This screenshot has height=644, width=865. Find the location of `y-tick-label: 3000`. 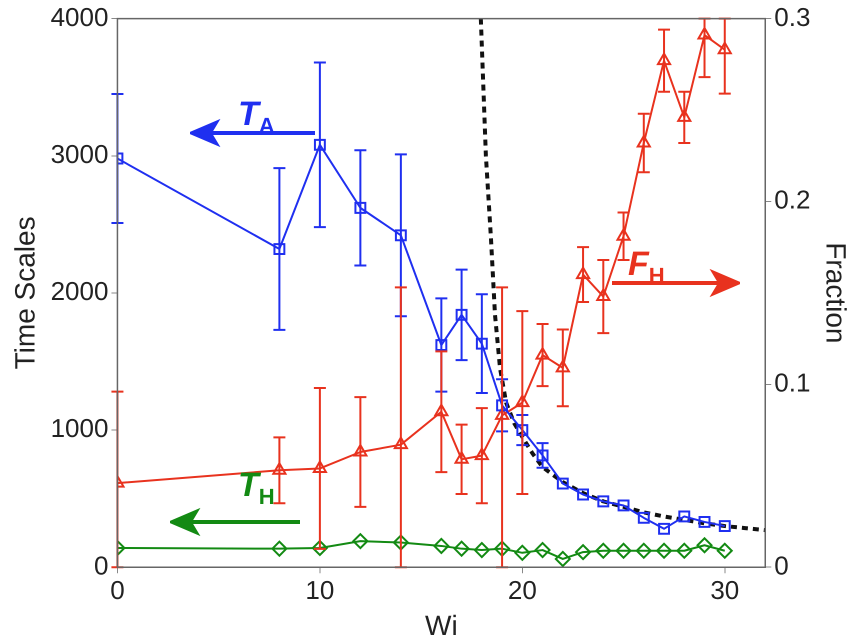

y-tick-label: 3000 is located at coordinates (79, 153).